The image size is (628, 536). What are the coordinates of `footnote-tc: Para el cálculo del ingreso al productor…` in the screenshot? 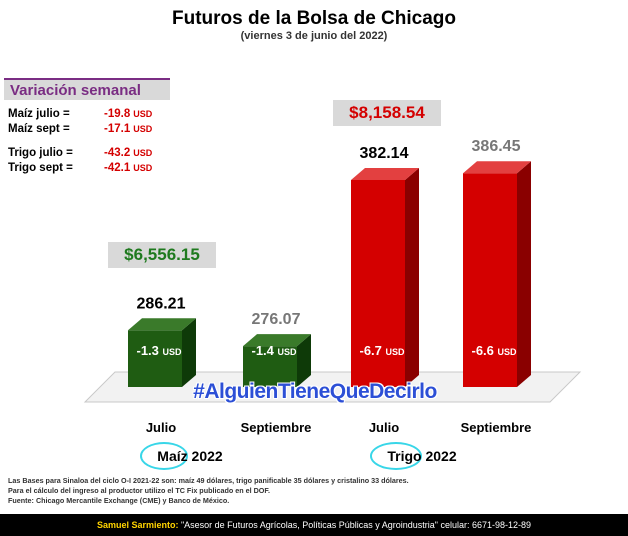 It's located at (139, 490).